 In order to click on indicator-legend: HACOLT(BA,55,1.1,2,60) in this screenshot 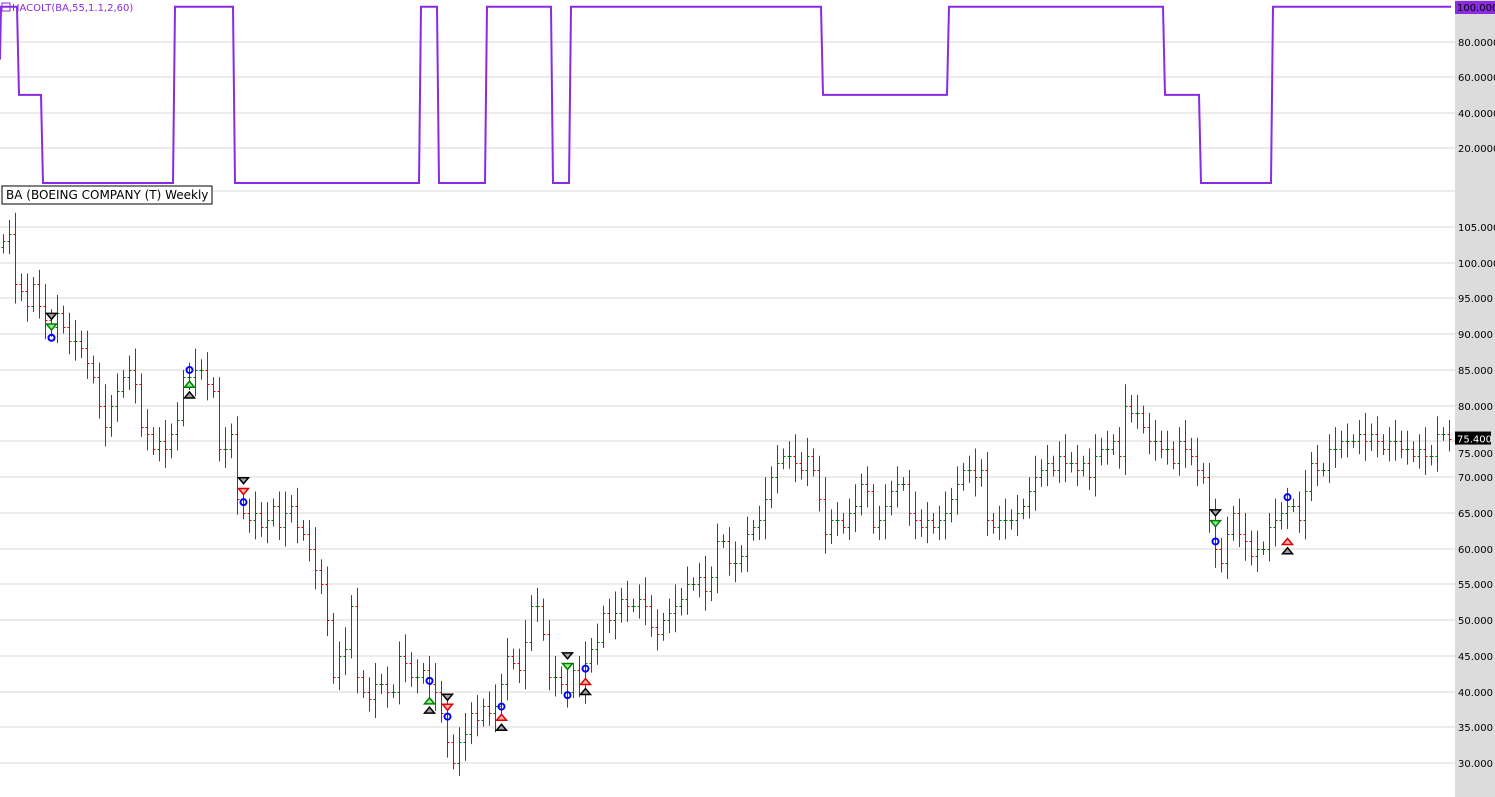, I will do `click(67, 8)`.